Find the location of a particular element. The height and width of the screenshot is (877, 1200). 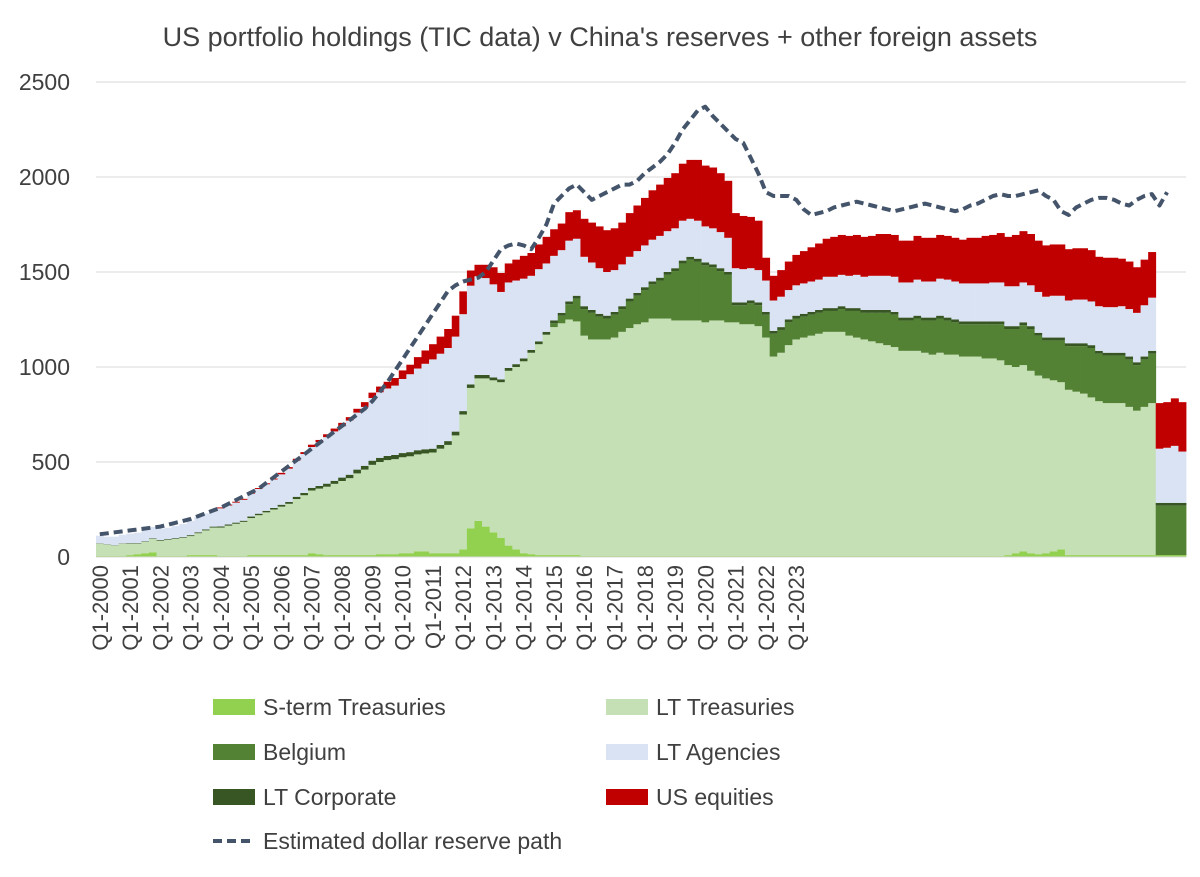

y-tick-label: 2000 is located at coordinates (44, 177).